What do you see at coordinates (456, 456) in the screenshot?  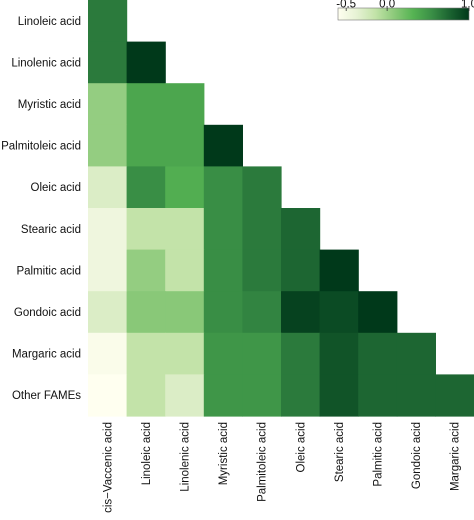 I see `column-label: Margaric acid` at bounding box center [456, 456].